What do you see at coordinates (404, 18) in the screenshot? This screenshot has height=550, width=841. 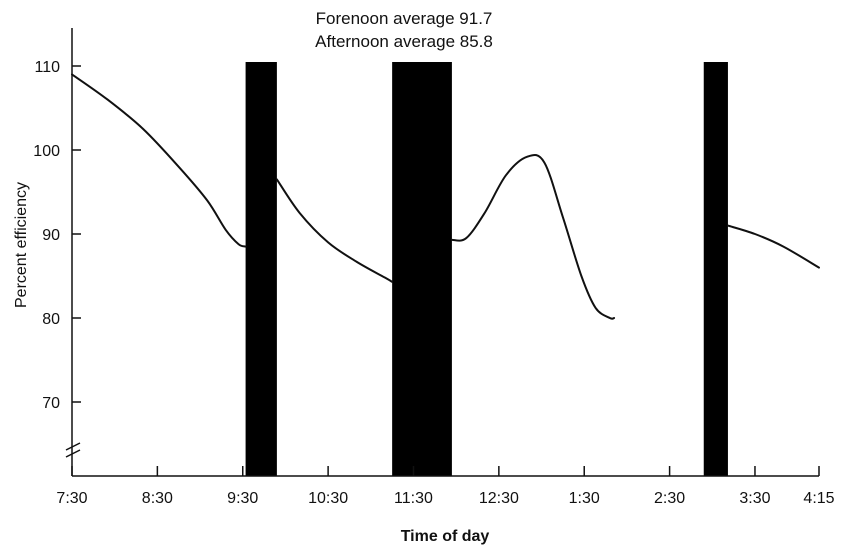 I see `title-line-1: Forenoon average 91.7` at bounding box center [404, 18].